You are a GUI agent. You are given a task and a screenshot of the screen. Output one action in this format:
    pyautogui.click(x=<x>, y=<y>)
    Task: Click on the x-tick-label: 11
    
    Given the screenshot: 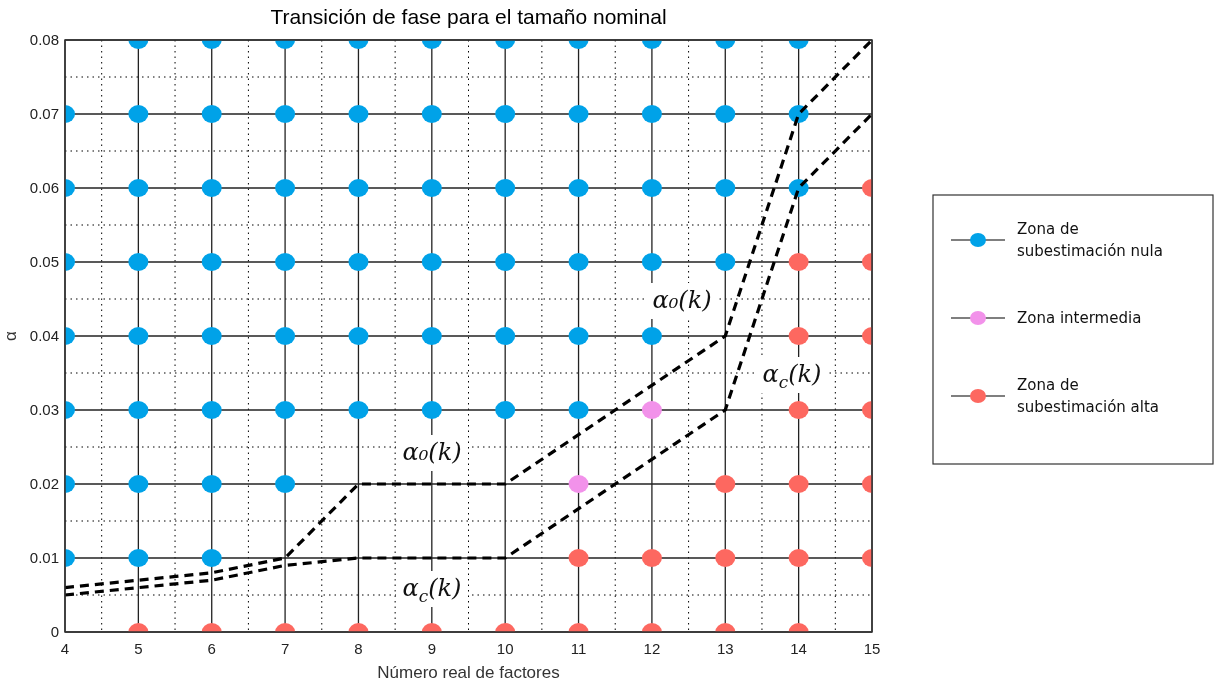 What is the action you would take?
    pyautogui.click(x=578, y=648)
    